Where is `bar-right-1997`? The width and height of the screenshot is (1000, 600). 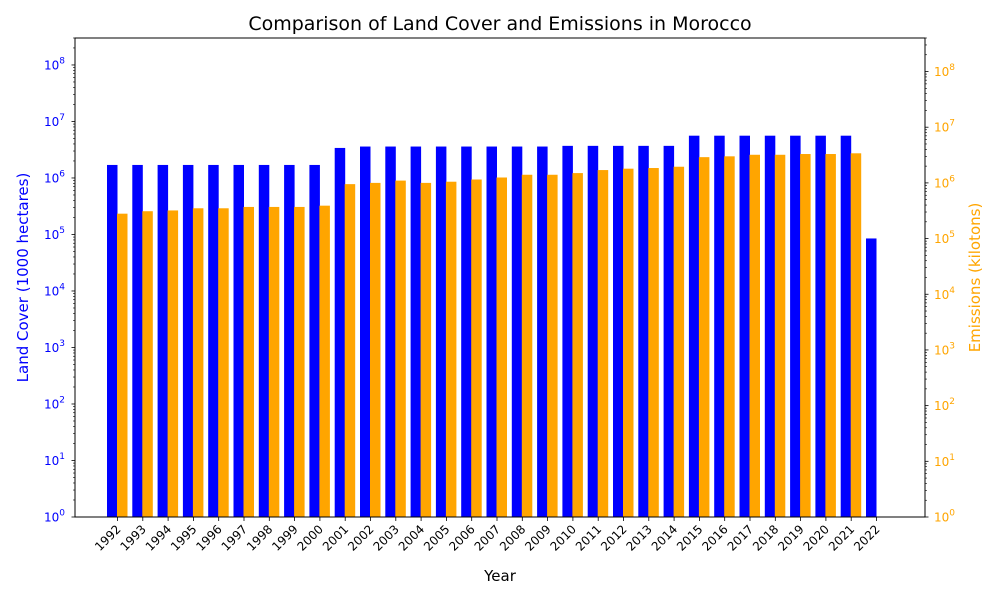 bar-right-1997 is located at coordinates (248, 361).